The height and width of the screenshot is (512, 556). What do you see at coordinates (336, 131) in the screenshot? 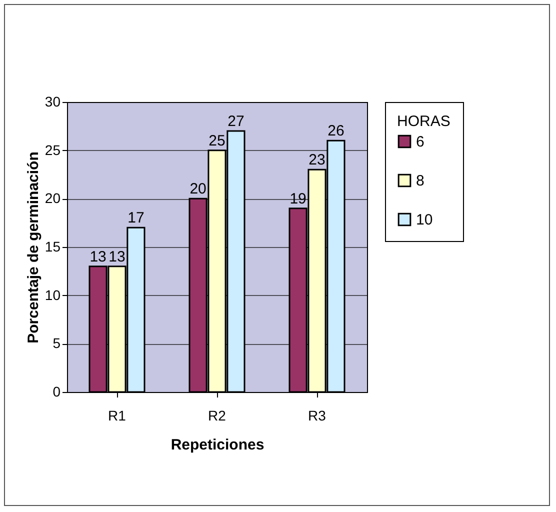
I see `data-label: 26` at bounding box center [336, 131].